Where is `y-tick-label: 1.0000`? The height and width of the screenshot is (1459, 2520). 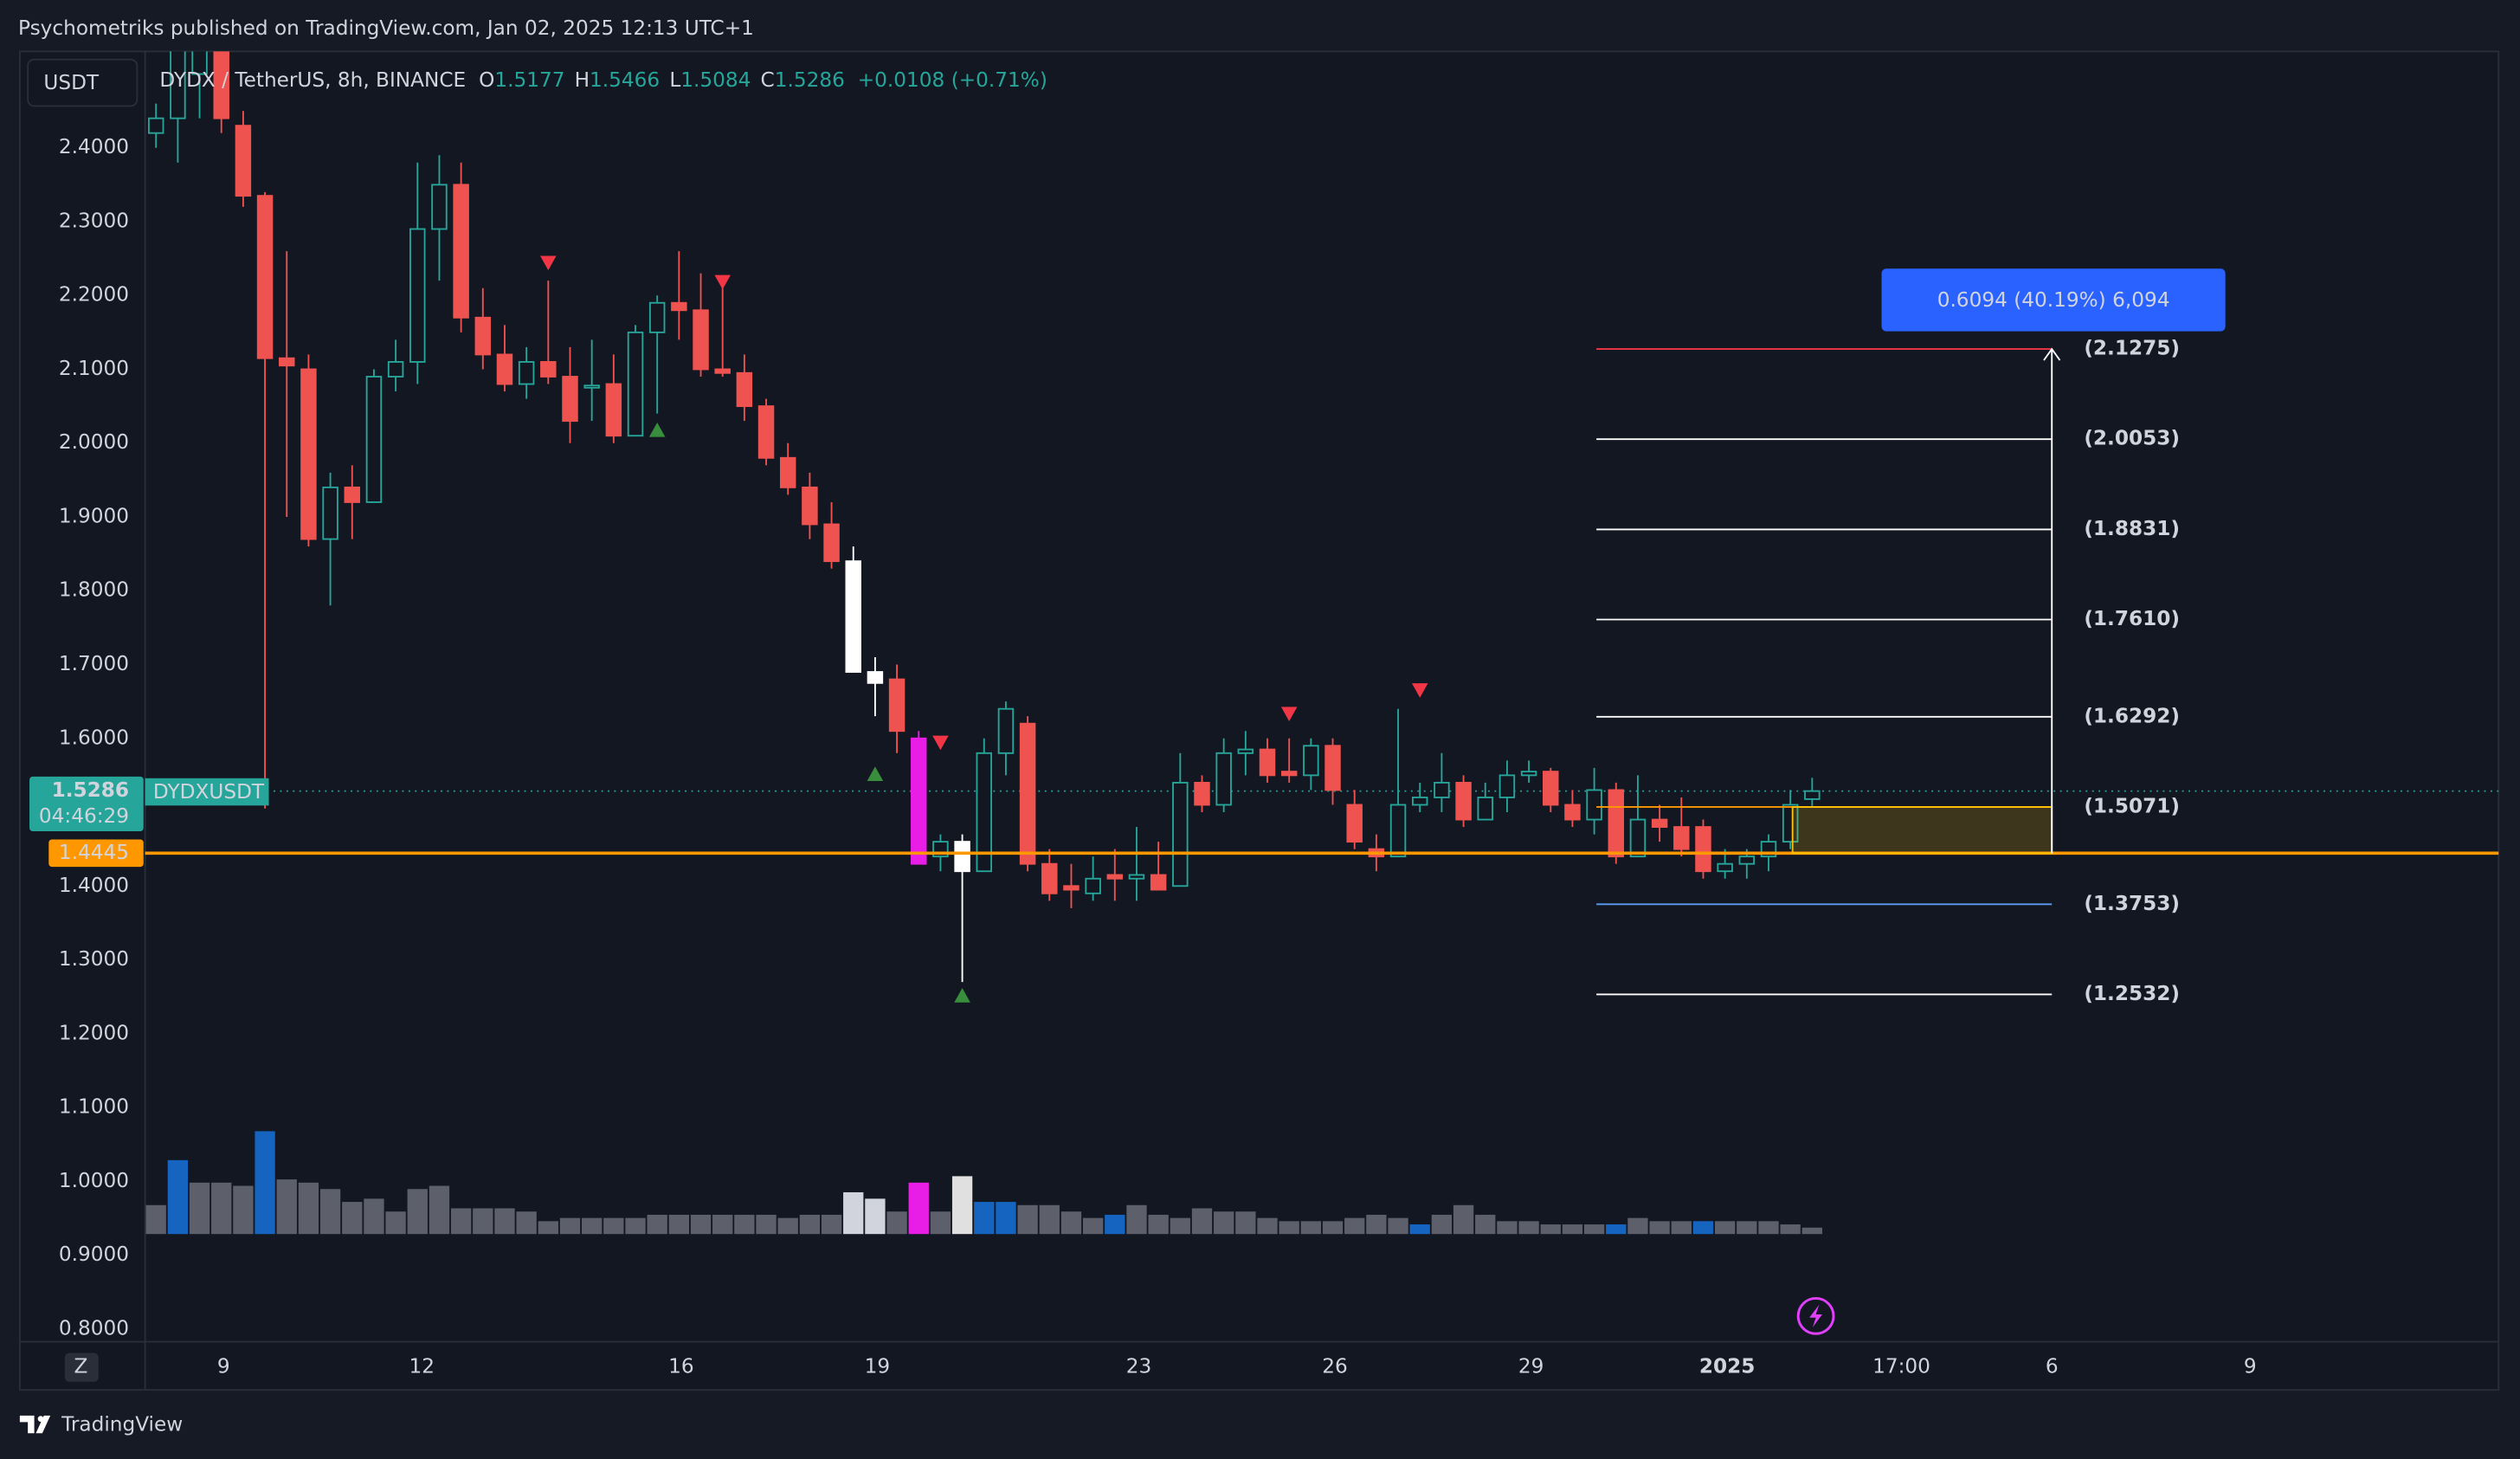 y-tick-label: 1.0000 is located at coordinates (94, 1180).